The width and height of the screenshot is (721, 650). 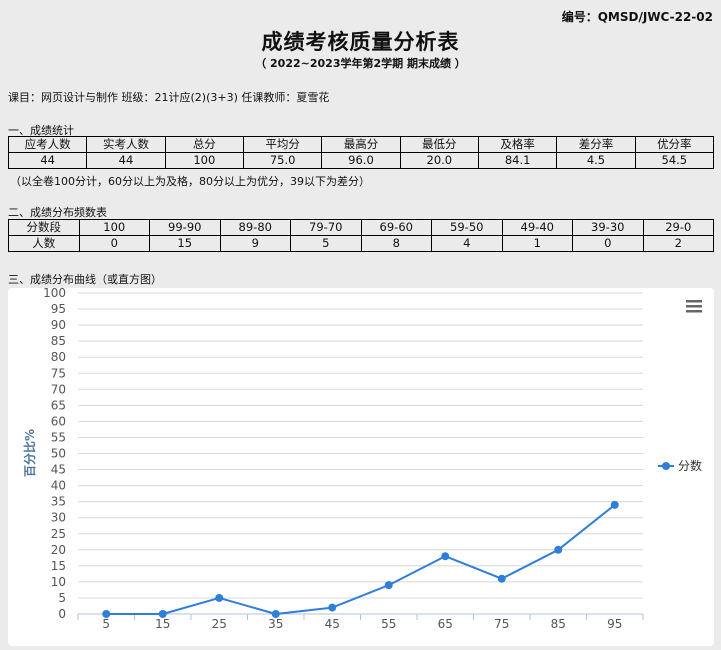 I want to click on y-tick-label: 60, so click(x=58, y=421).